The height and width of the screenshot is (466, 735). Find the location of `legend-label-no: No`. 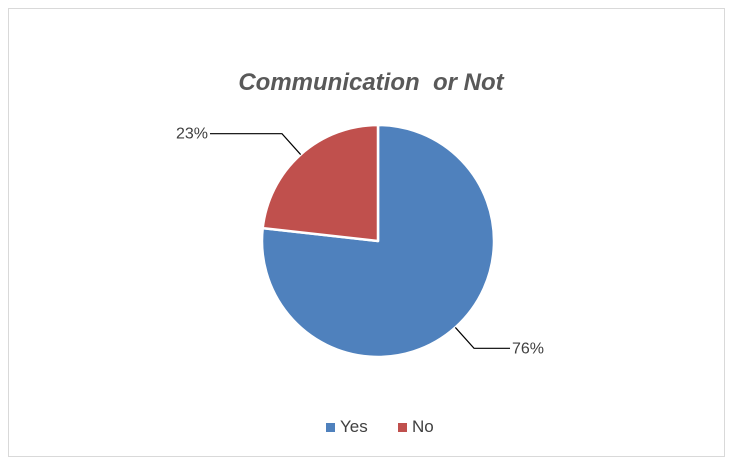

legend-label-no: No is located at coordinates (423, 426).